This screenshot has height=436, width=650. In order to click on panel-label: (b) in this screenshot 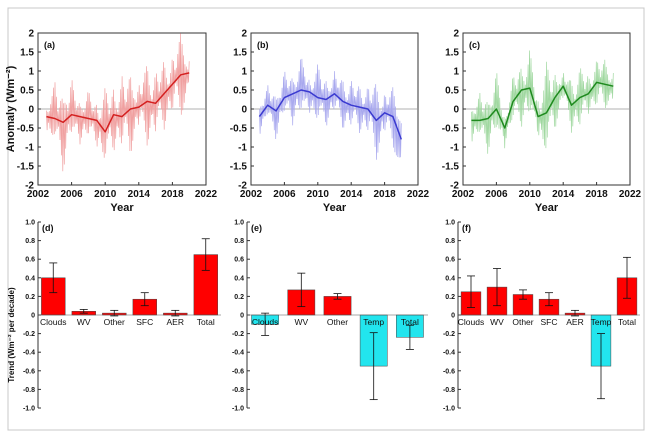, I will do `click(263, 45)`.